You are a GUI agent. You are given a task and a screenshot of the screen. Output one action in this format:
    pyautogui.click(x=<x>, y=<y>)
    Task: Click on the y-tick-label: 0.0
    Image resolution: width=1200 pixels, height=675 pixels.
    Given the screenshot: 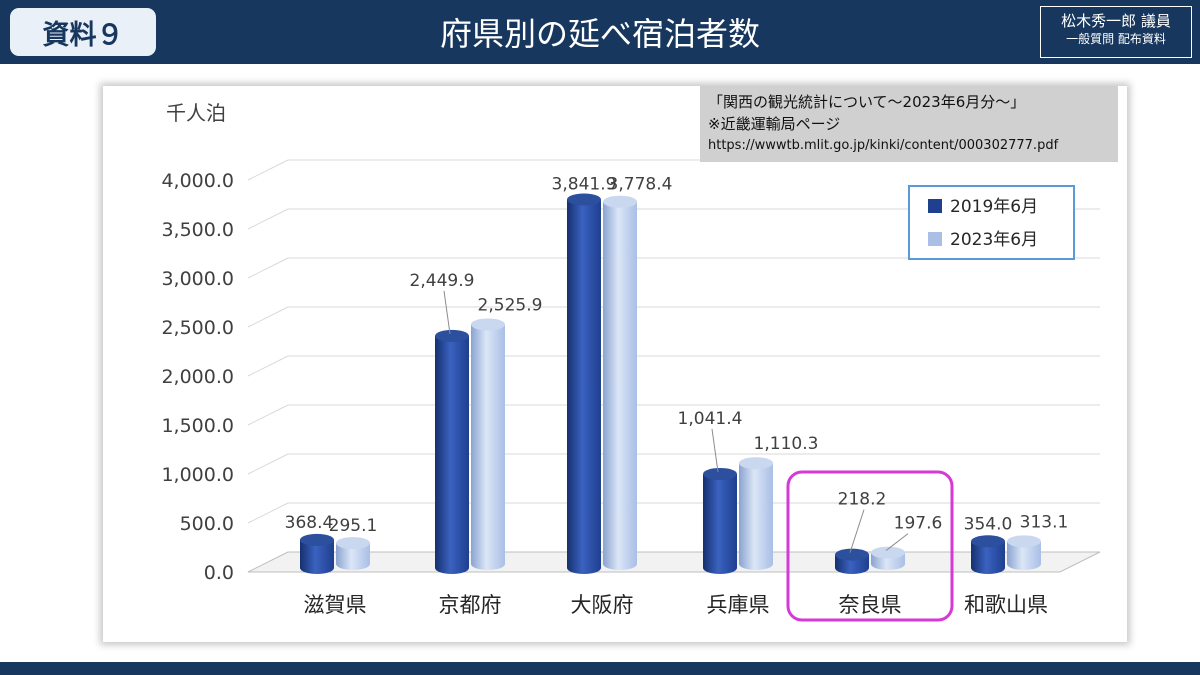 What is the action you would take?
    pyautogui.click(x=219, y=573)
    